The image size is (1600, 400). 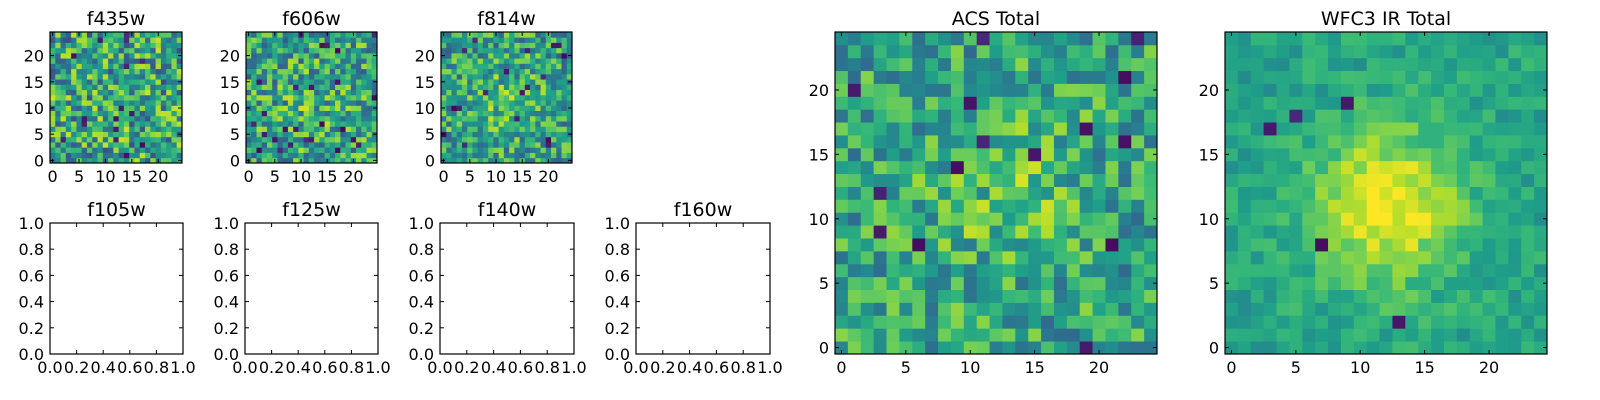 What do you see at coordinates (439, 367) in the screenshot?
I see `x-tick-label: 0.0` at bounding box center [439, 367].